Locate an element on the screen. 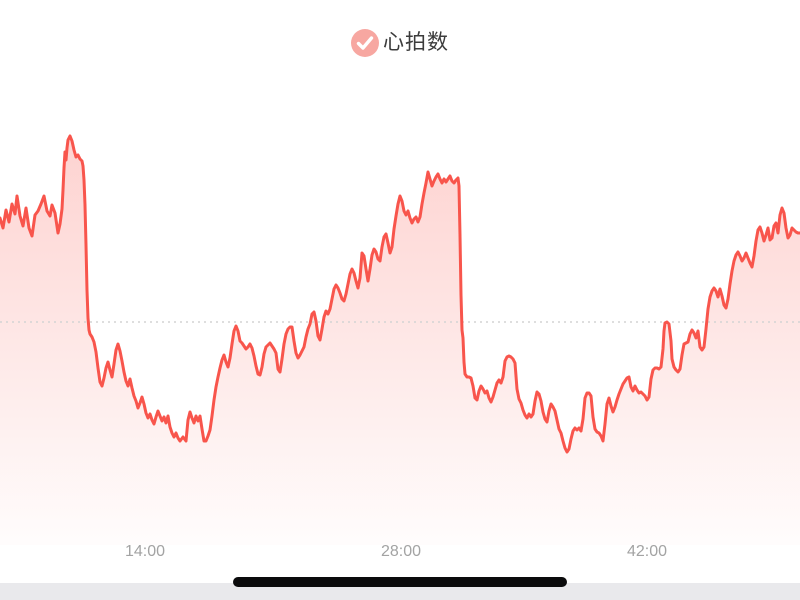 The image size is (800, 600). x-tick-label: 28:00 is located at coordinates (401, 551).